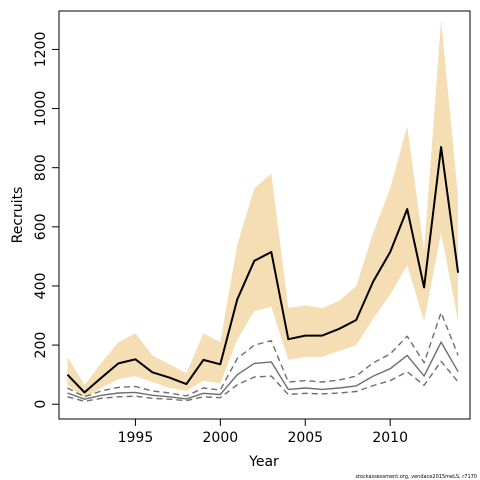 Image resolution: width=480 pixels, height=480 pixels. I want to click on series-line-secondary-upper, so click(263, 354).